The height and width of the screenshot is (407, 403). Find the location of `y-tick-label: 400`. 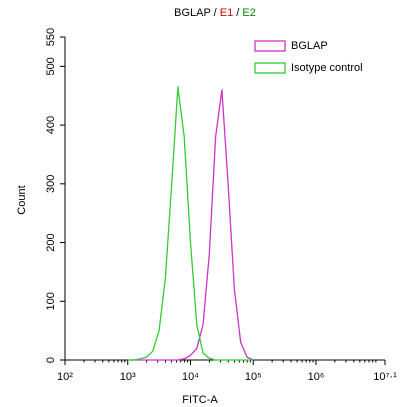

y-tick-label: 400 is located at coordinates (51, 125).